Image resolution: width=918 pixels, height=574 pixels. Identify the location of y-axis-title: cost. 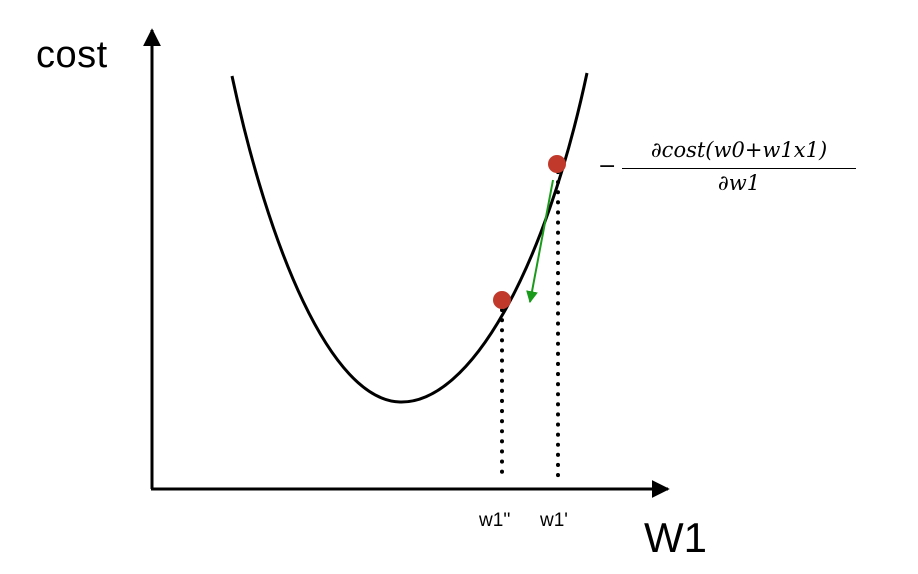
(72, 55).